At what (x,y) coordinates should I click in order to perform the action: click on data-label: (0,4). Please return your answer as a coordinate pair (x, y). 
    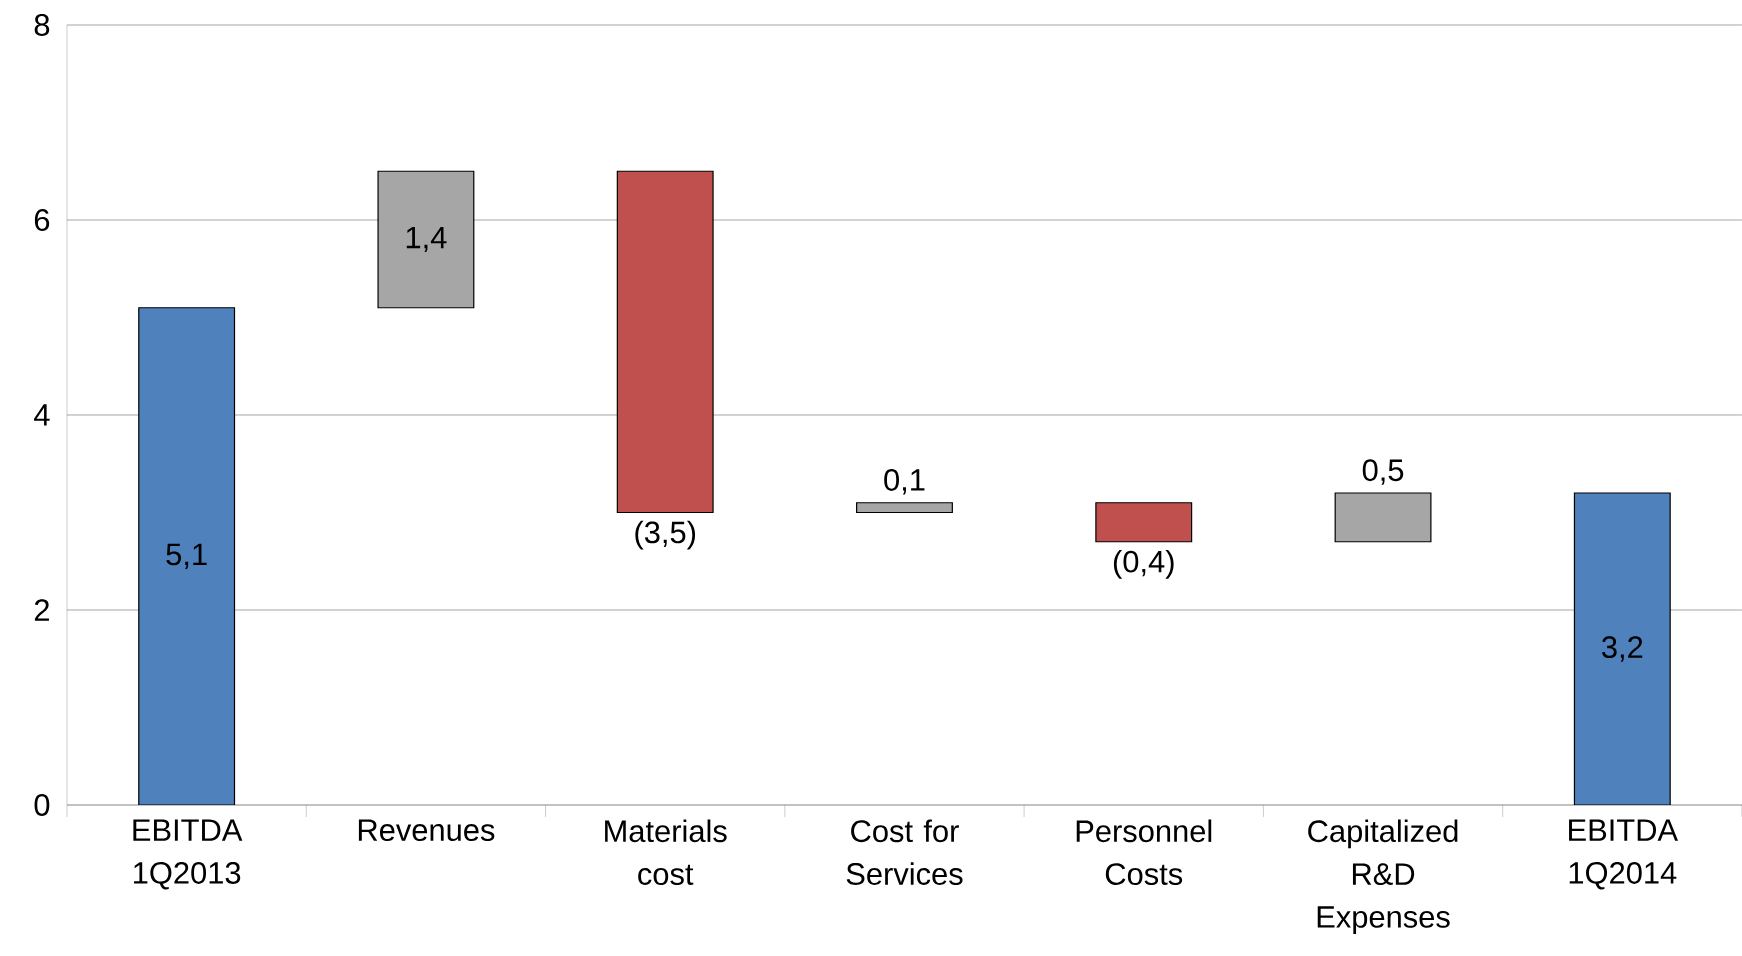
    Looking at the image, I should click on (1143, 564).